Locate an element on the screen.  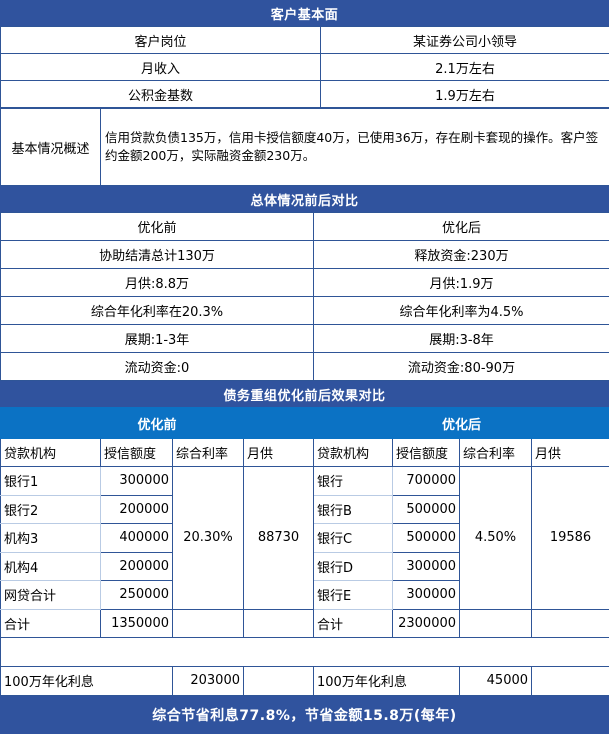
col-header-credit-before: 授信额度 is located at coordinates (137, 453).